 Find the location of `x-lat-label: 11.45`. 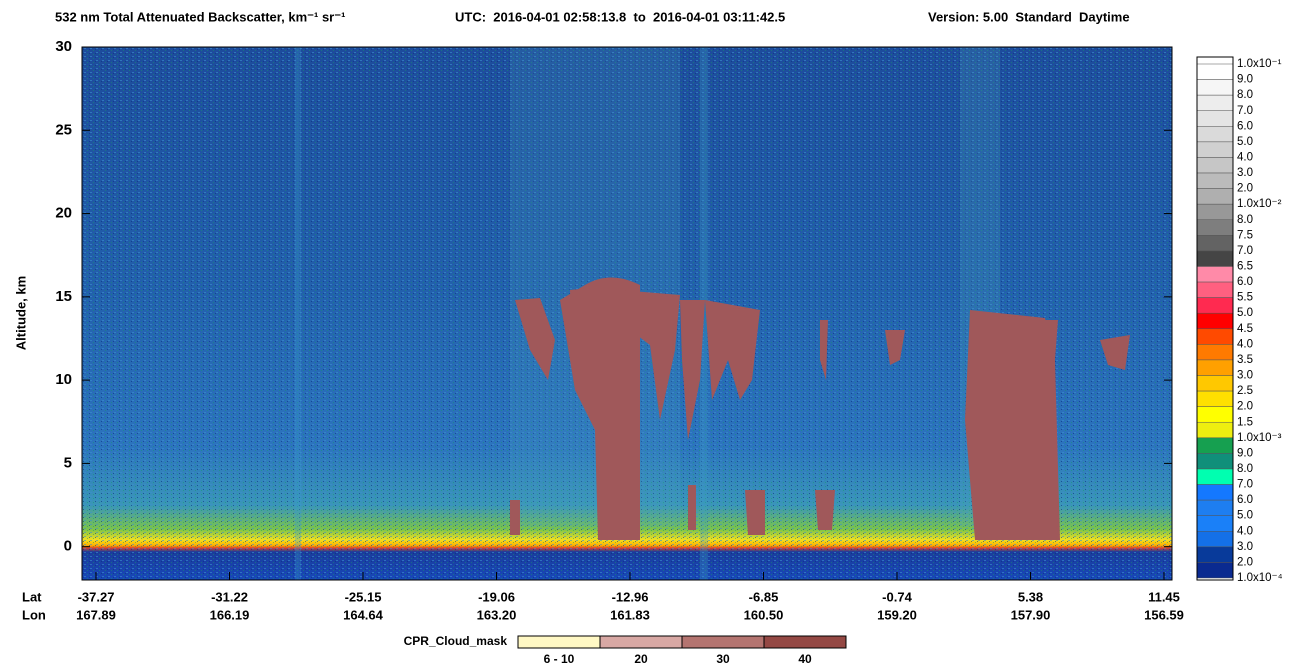

x-lat-label: 11.45 is located at coordinates (1164, 596).